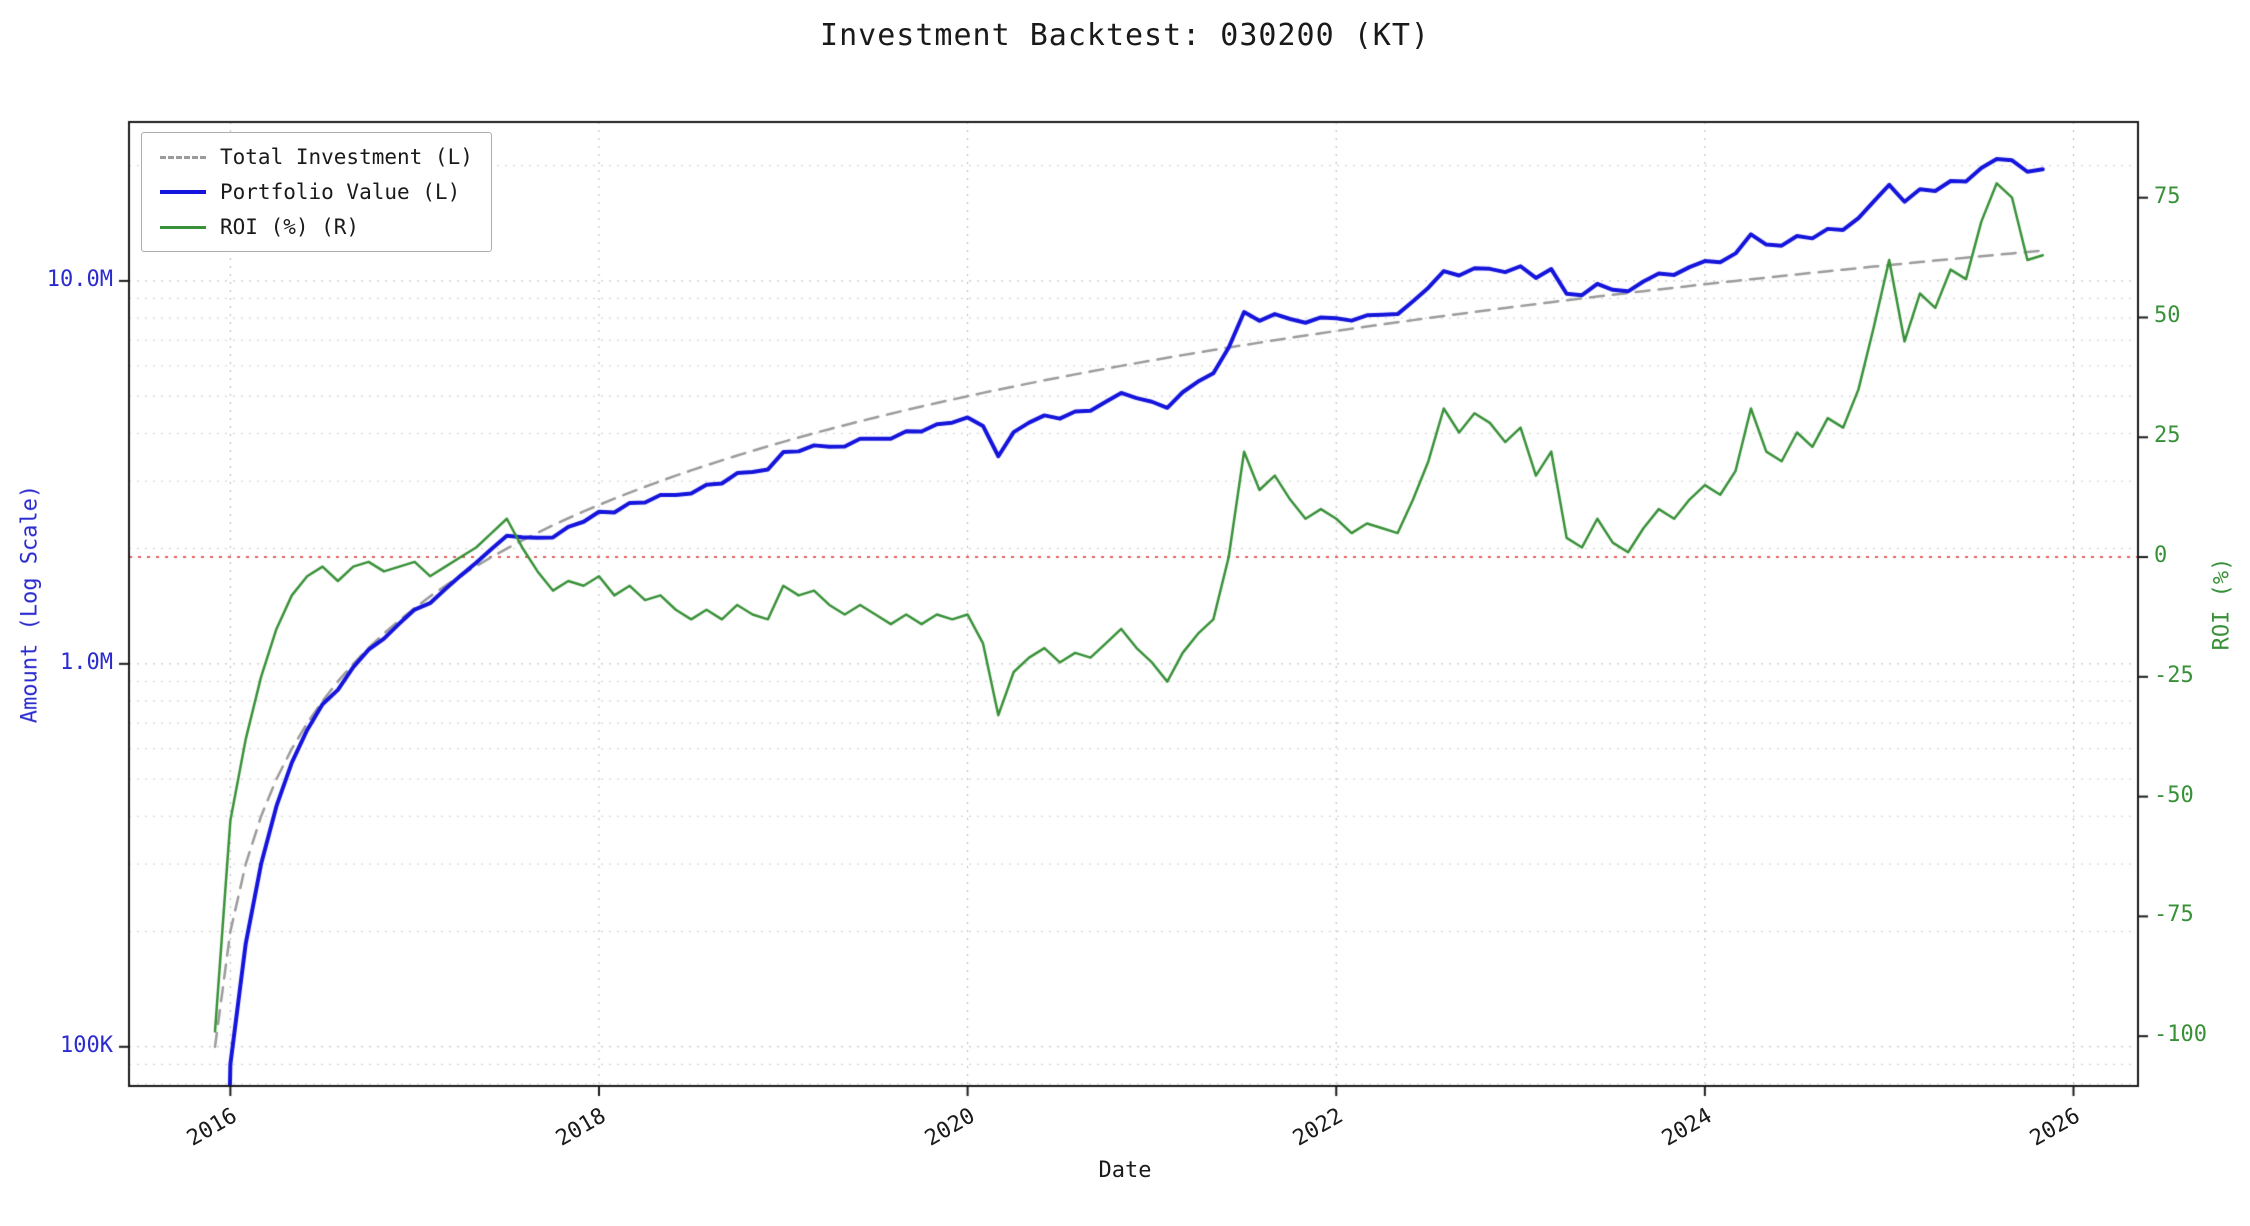  Describe the element at coordinates (183, 227) in the screenshot. I see `legend-swatch-roi-line` at that location.